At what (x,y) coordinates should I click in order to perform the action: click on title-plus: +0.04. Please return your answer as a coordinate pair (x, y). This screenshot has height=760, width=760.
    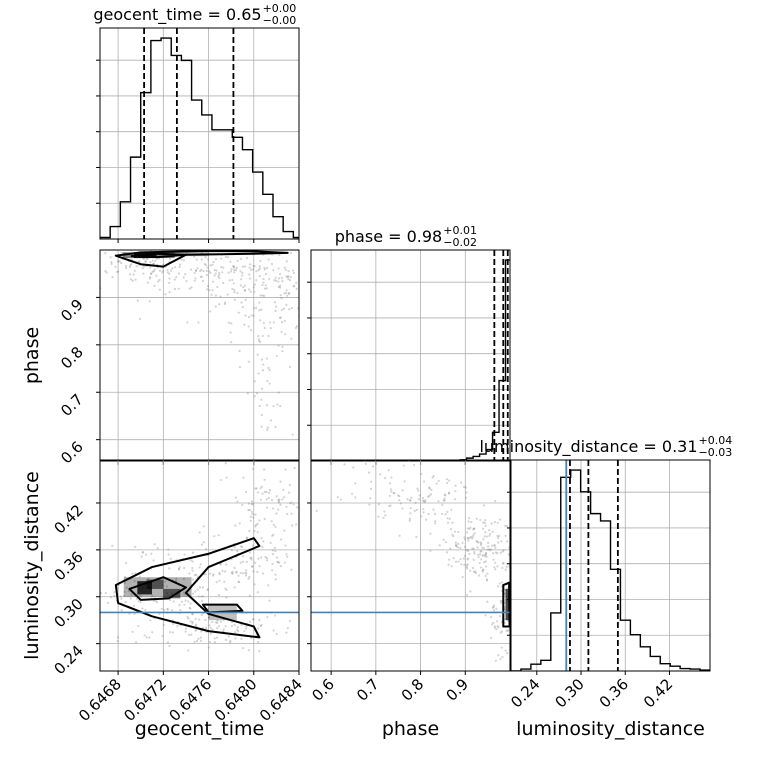
    Looking at the image, I should click on (716, 440).